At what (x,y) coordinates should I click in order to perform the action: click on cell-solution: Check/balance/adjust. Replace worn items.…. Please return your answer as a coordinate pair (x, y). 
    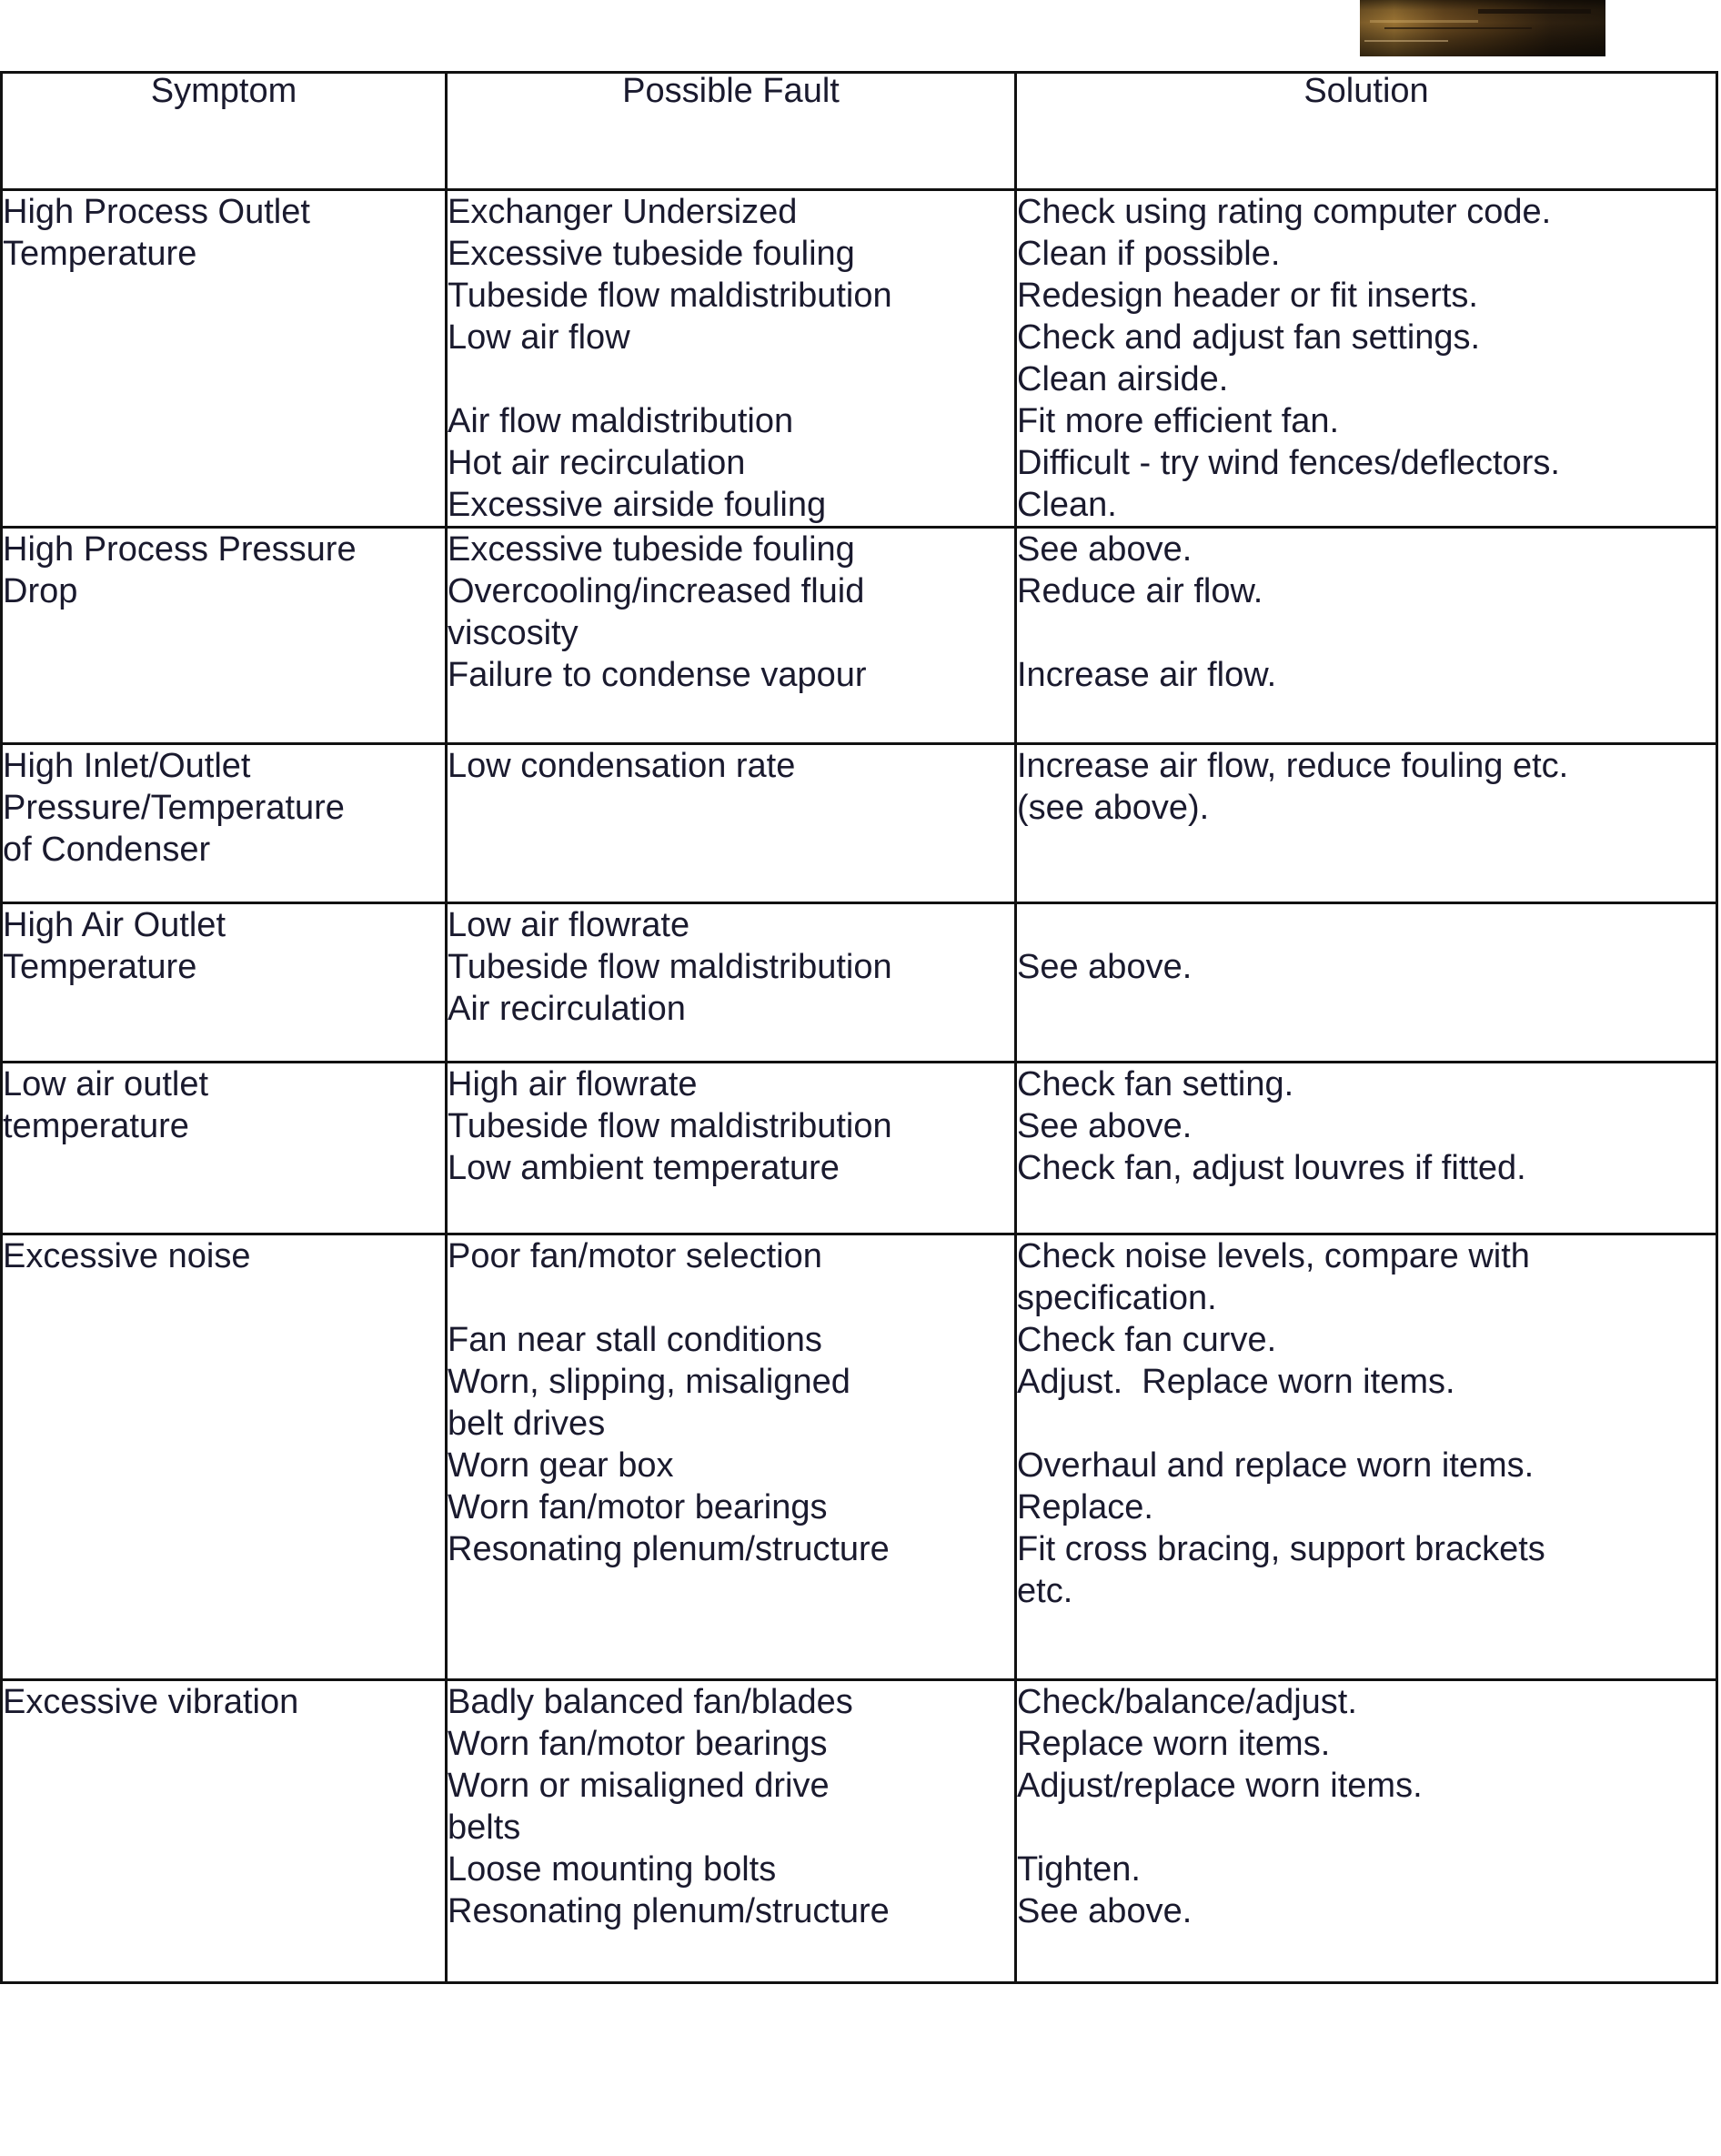
    Looking at the image, I should click on (1366, 1831).